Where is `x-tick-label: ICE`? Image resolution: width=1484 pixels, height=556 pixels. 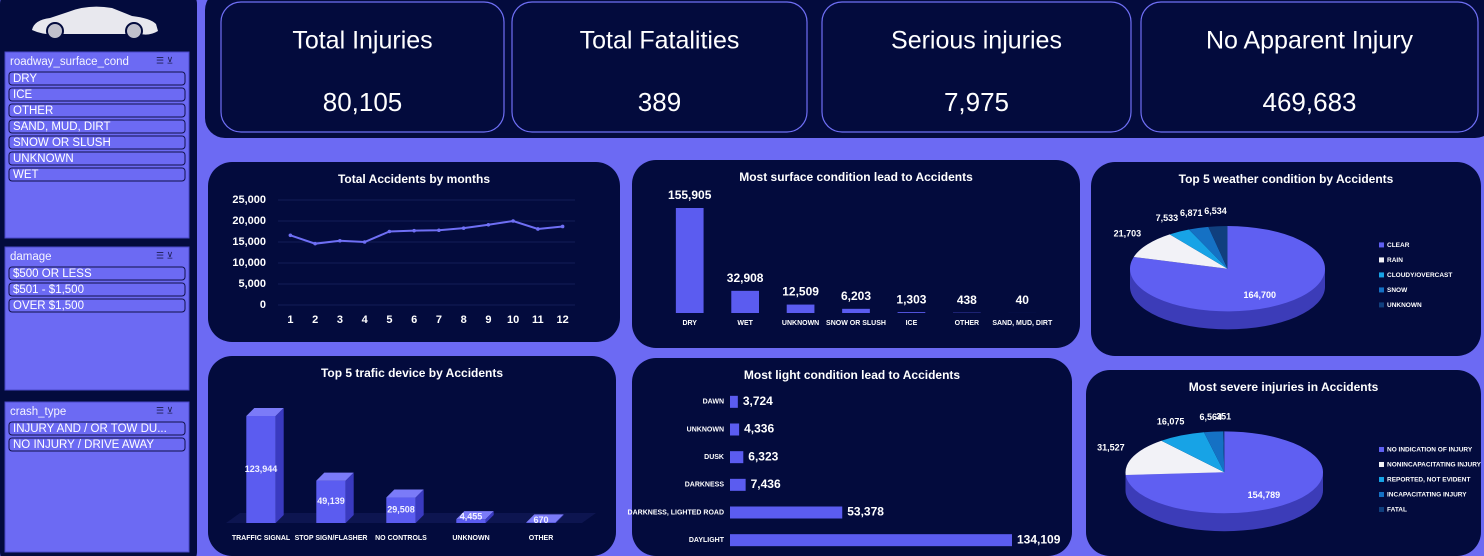 x-tick-label: ICE is located at coordinates (912, 323).